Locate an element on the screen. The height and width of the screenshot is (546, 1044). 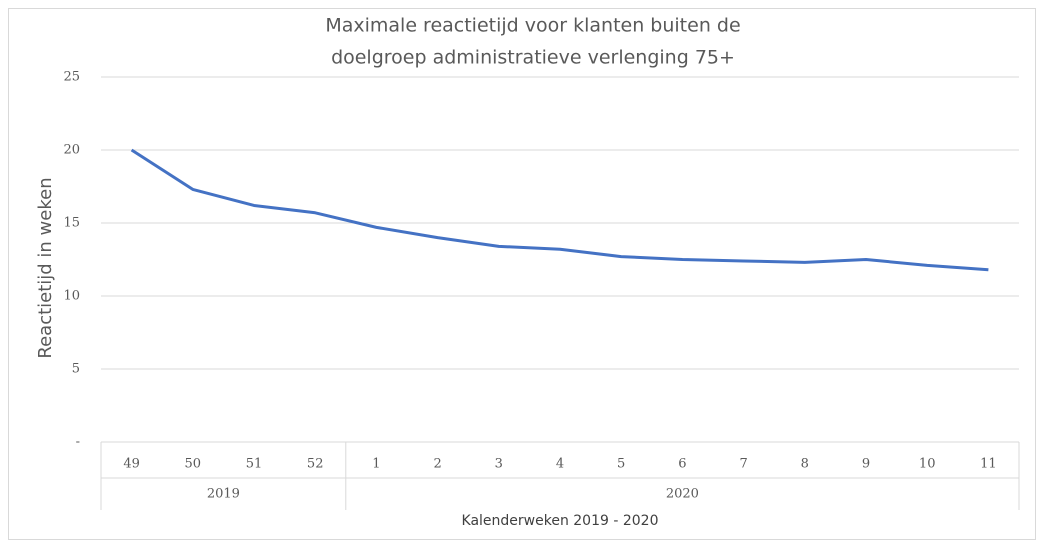
x-tick-label: 51 is located at coordinates (254, 464).